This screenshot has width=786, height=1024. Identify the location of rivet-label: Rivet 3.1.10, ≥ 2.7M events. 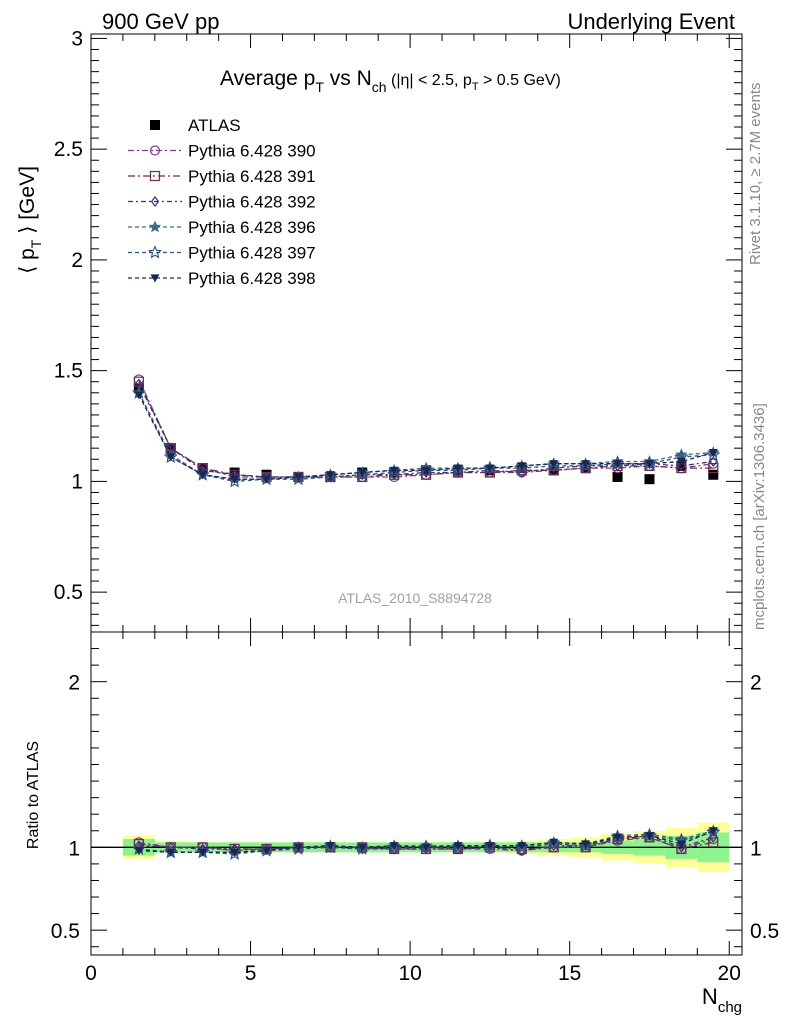
(755, 174).